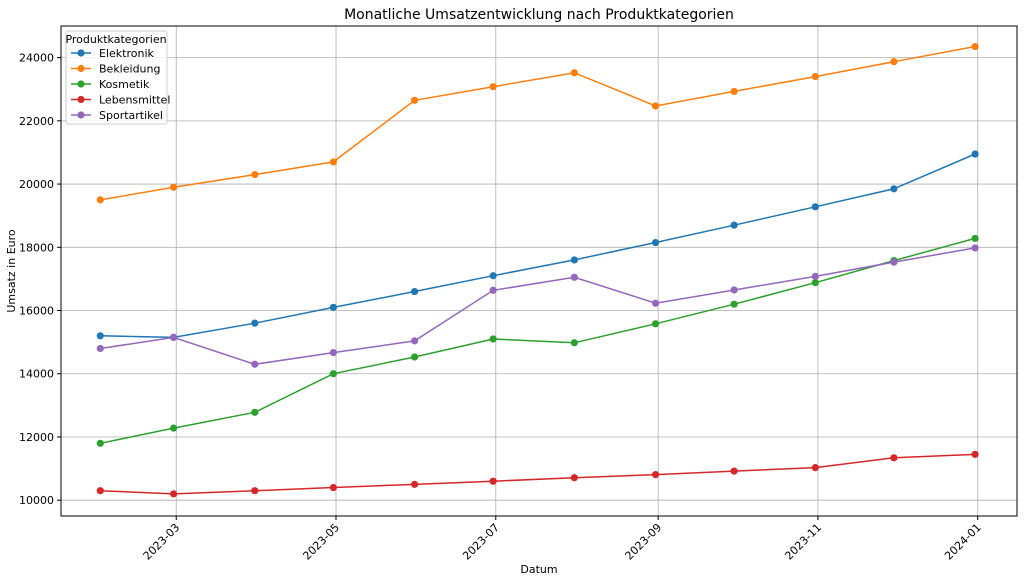 The height and width of the screenshot is (582, 1024). Describe the element at coordinates (36, 121) in the screenshot. I see `y-tick-label: 22000` at that location.